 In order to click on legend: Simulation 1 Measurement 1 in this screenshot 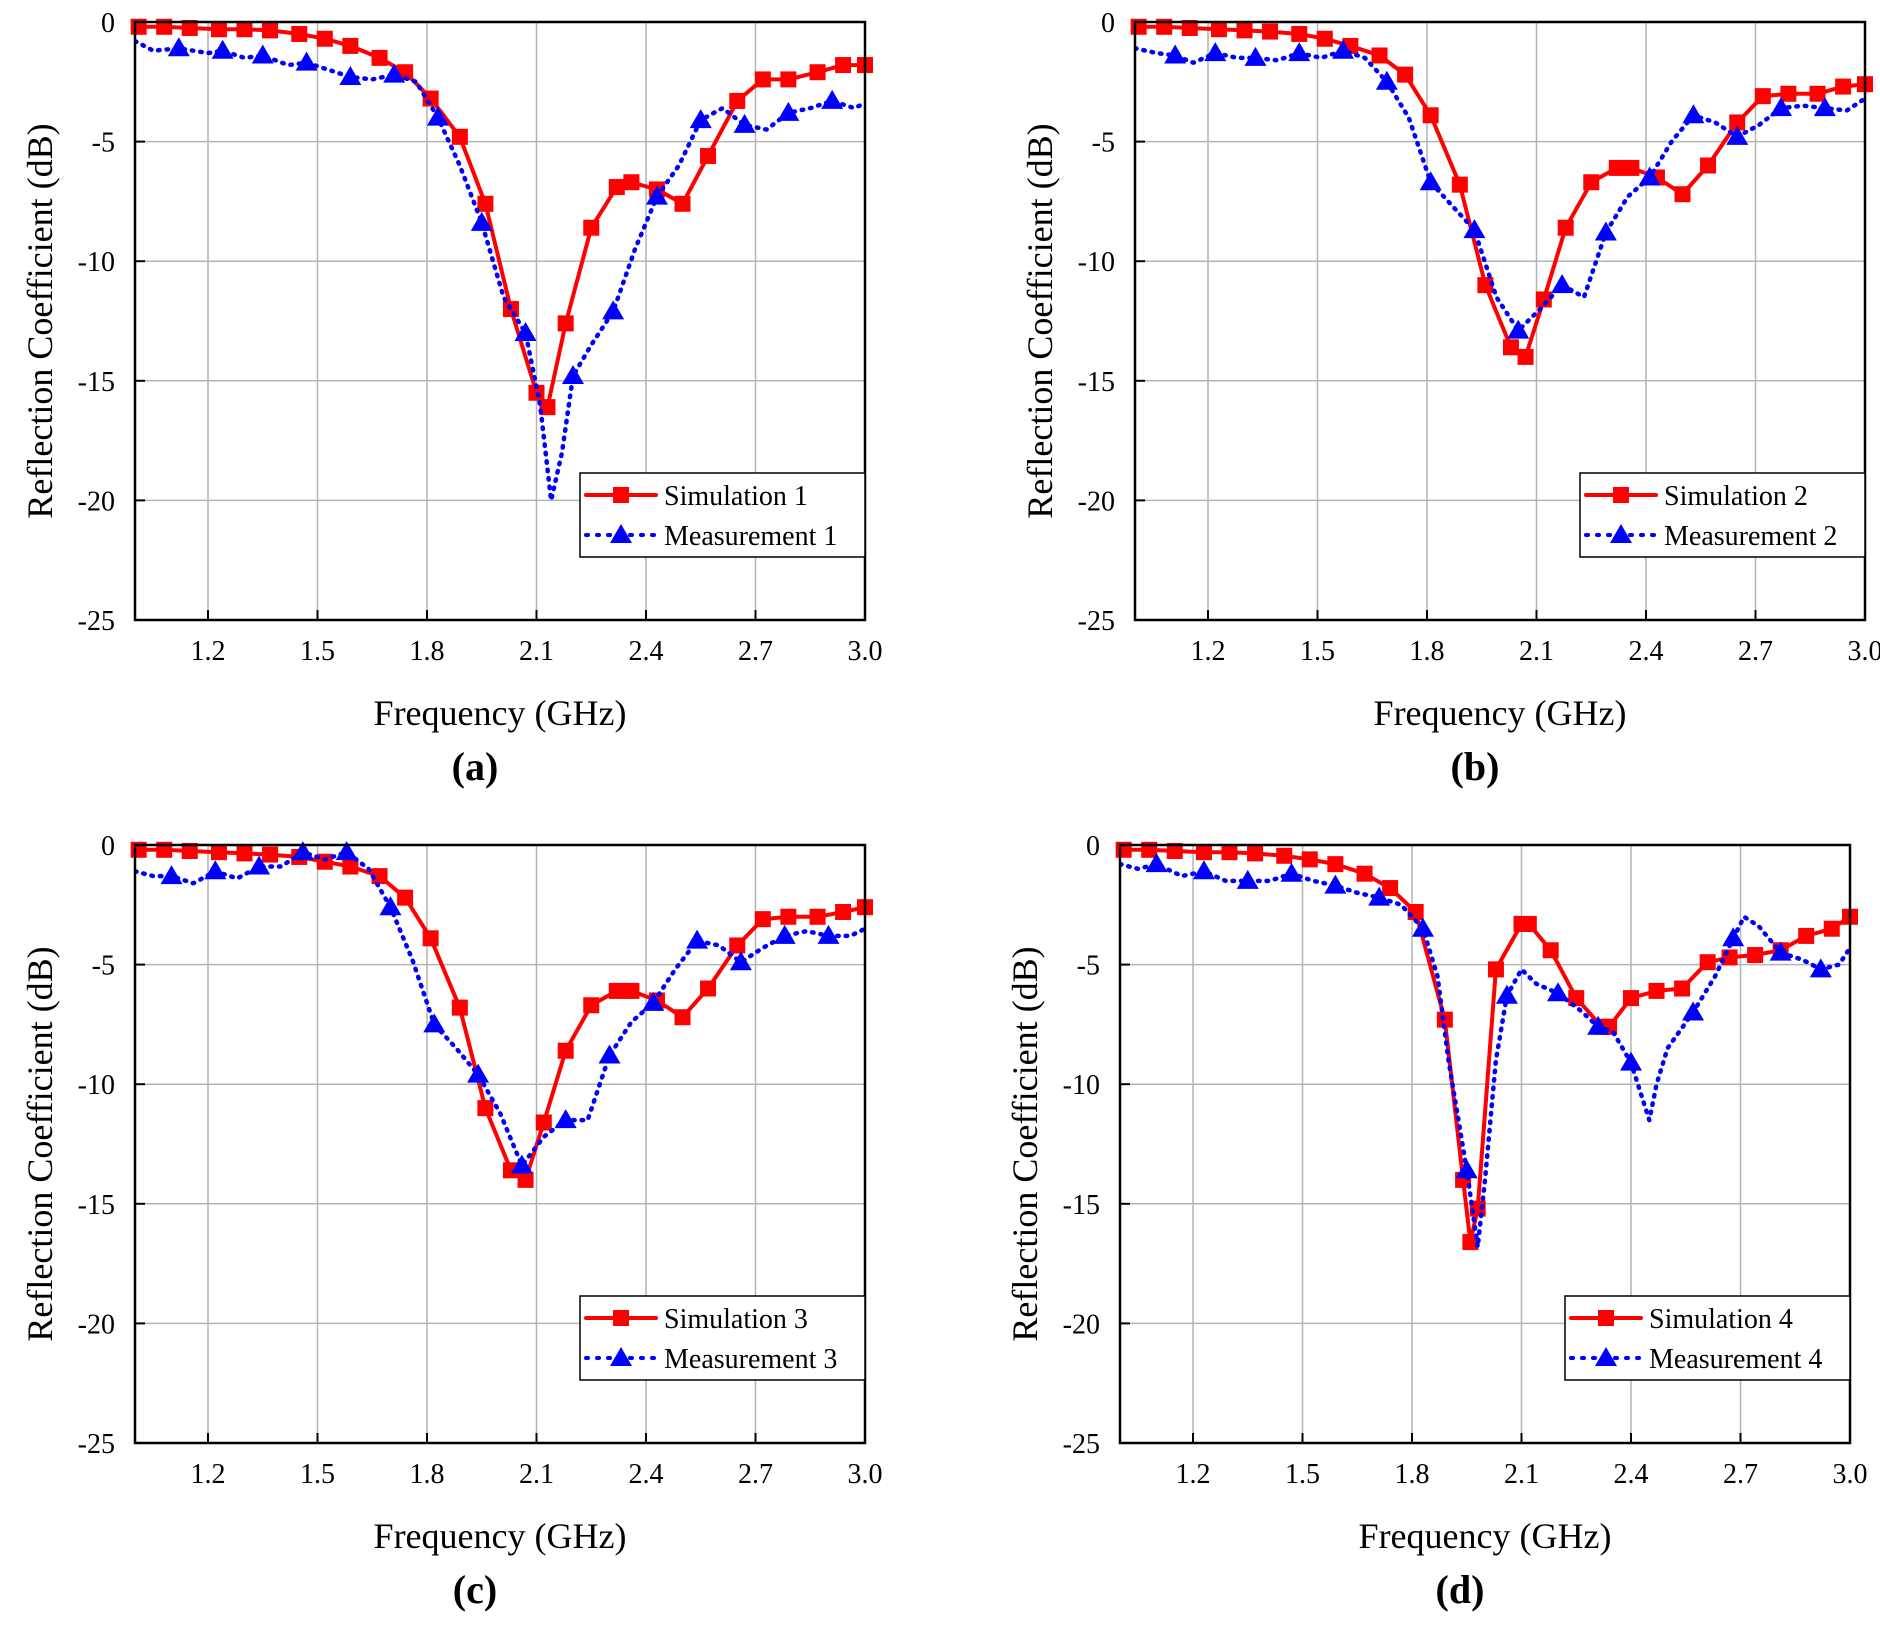, I will do `click(722, 515)`.